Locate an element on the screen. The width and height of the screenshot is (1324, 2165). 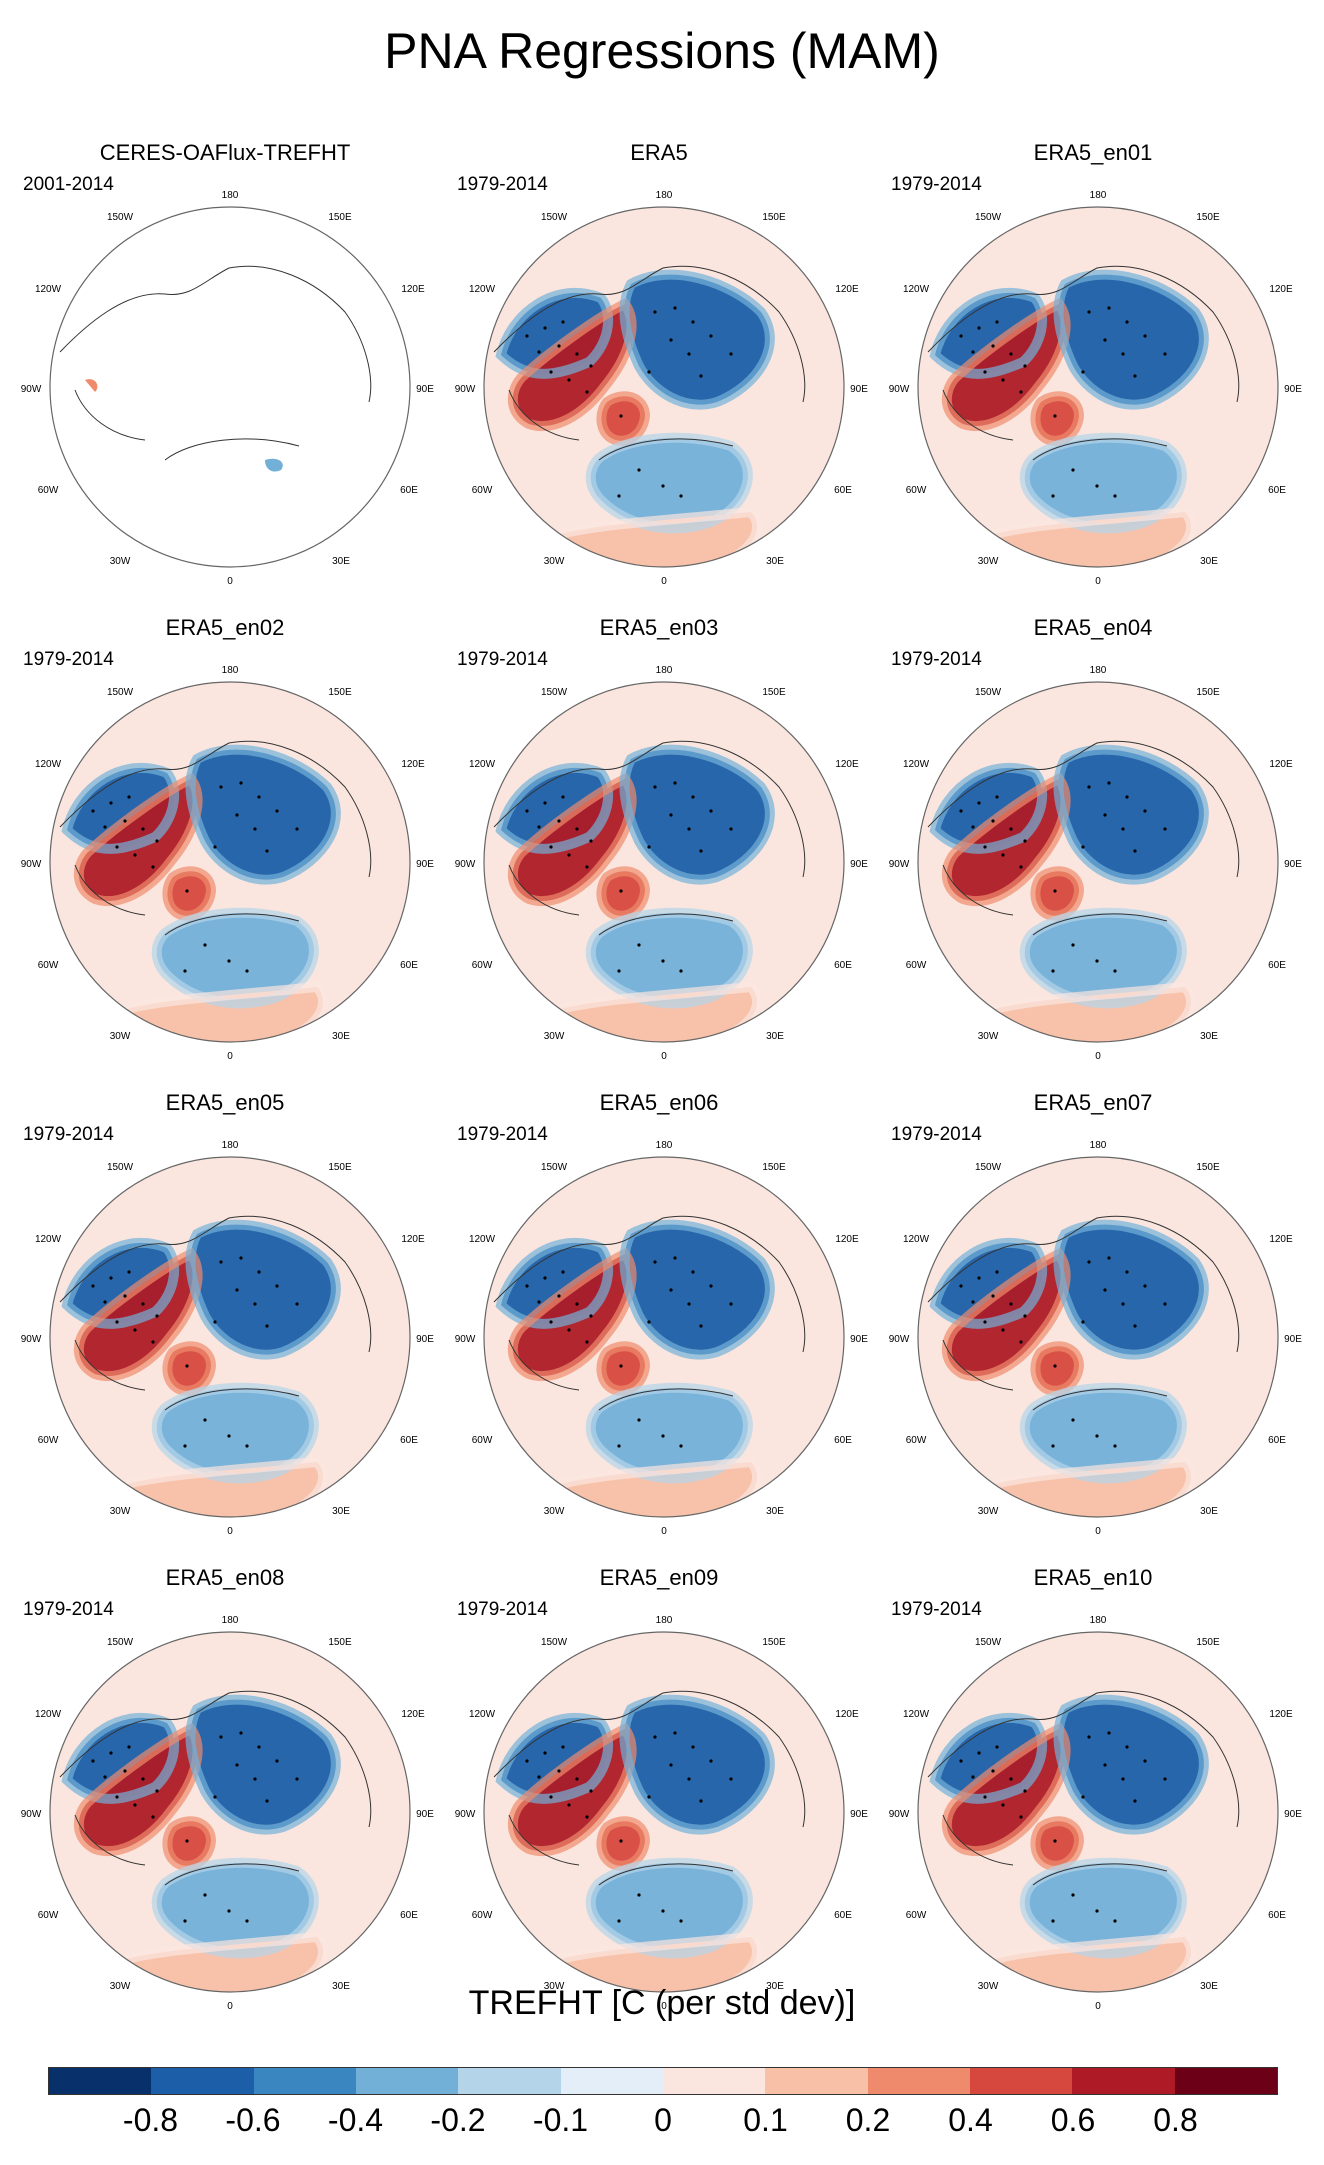
longitude-label: 90E is located at coordinates (425, 1339).